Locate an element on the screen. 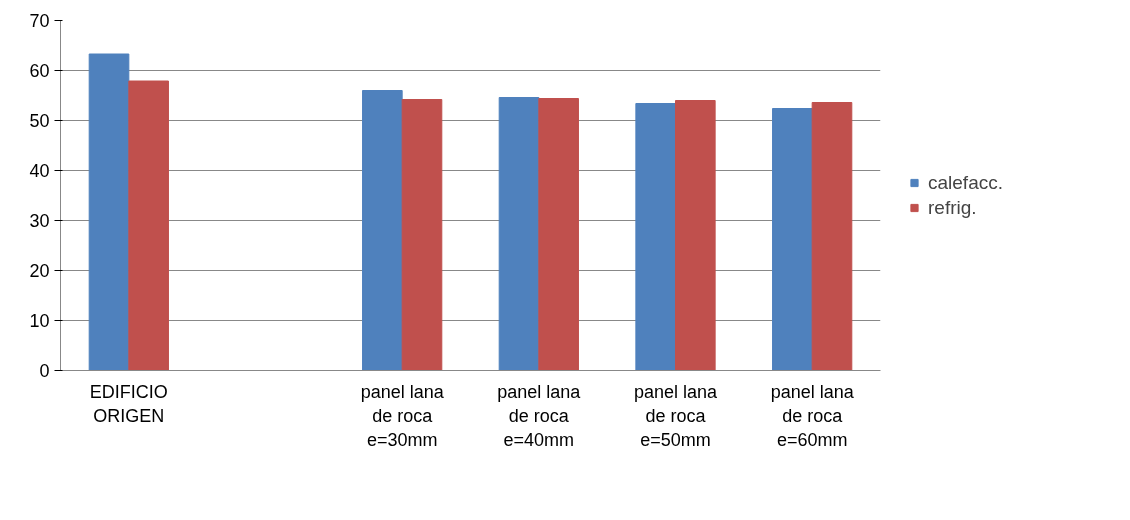  y-tick-label: 60 is located at coordinates (39, 71).